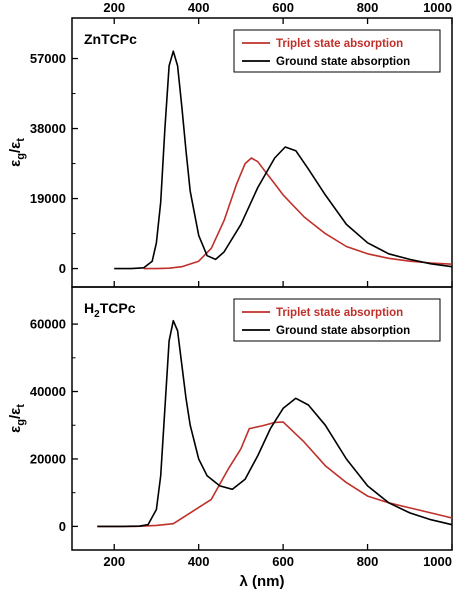 The height and width of the screenshot is (594, 474). I want to click on y-tick-label: 19000, so click(48, 198).